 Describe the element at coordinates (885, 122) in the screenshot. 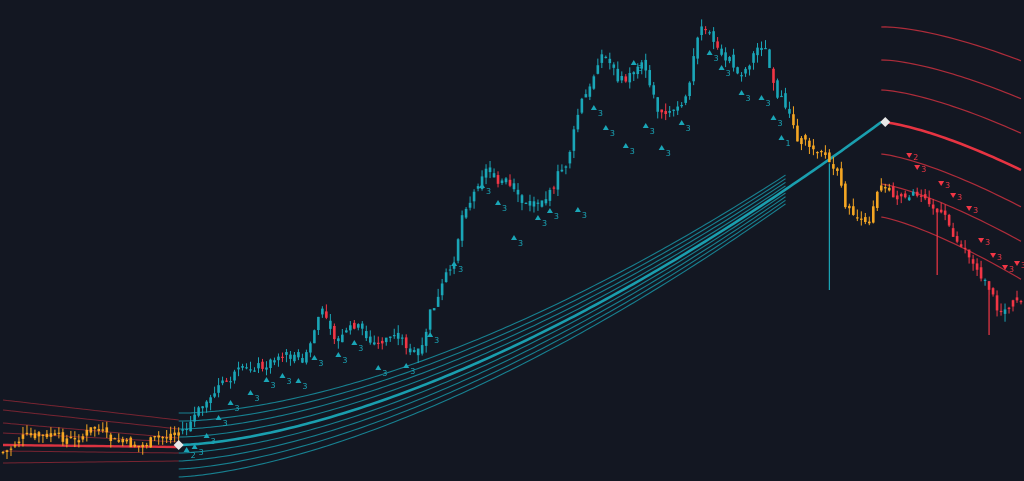

I see `trend-switch-diamond` at that location.